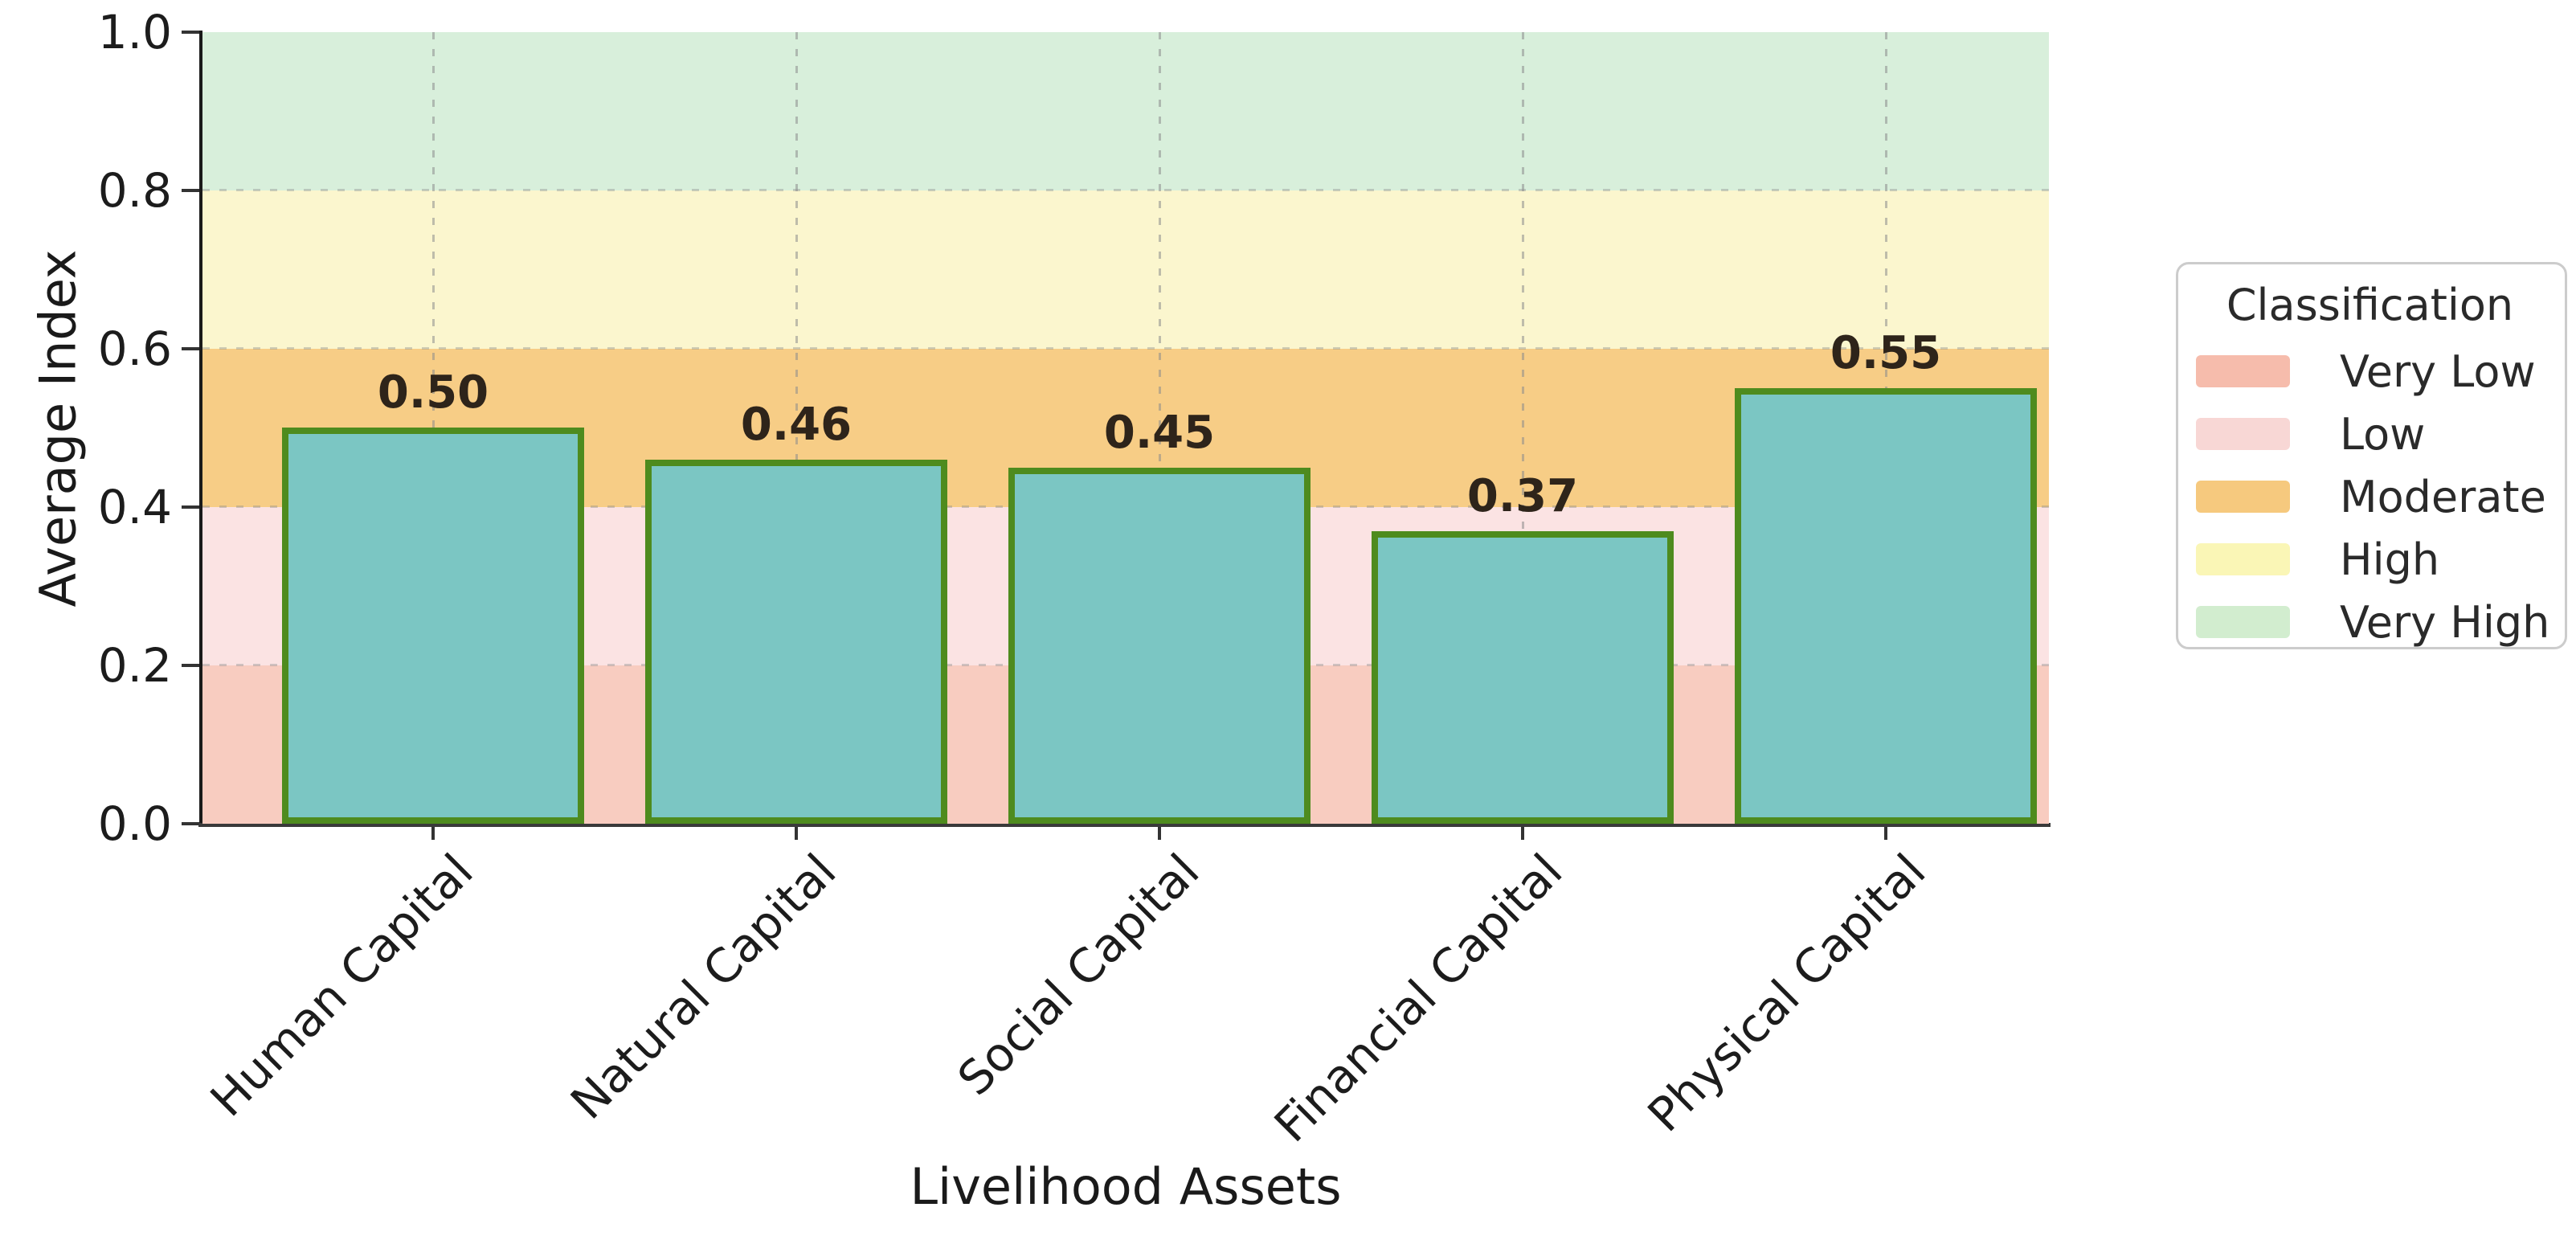 This screenshot has height=1236, width=2576. Describe the element at coordinates (433, 626) in the screenshot. I see `bar-human-capital` at that location.